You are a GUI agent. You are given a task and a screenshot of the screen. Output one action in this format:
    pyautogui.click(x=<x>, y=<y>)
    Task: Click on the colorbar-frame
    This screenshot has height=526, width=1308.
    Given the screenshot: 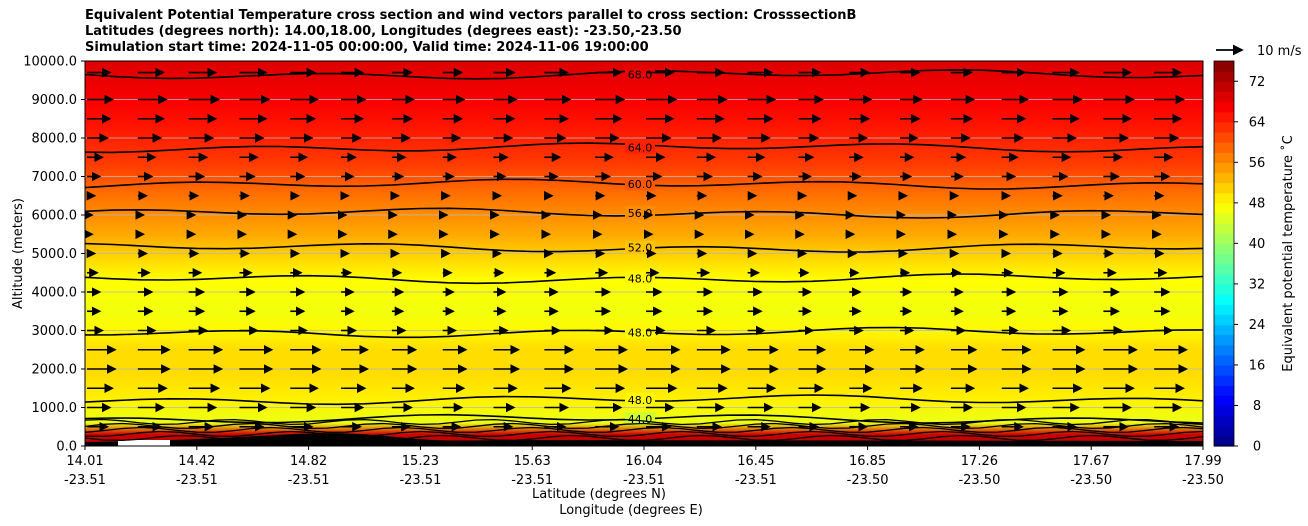 What is the action you would take?
    pyautogui.click(x=1224, y=253)
    